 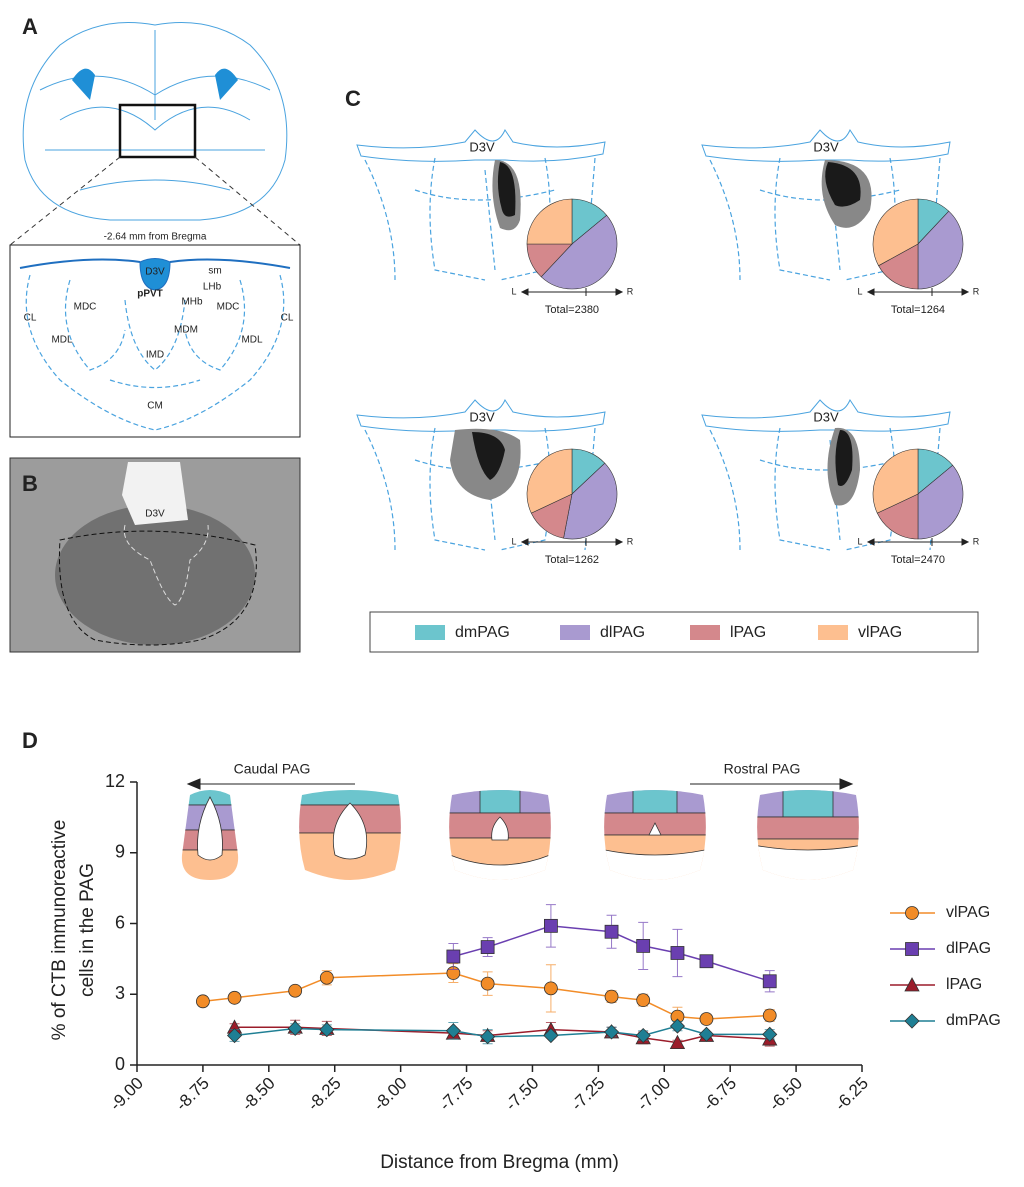 I want to click on x-tick-label: -7.50, so click(x=522, y=1094).